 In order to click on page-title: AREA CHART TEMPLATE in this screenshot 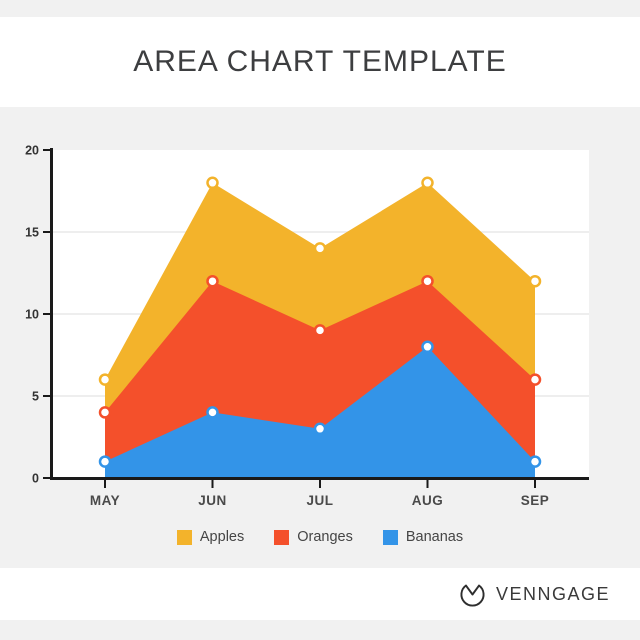, I will do `click(320, 61)`.